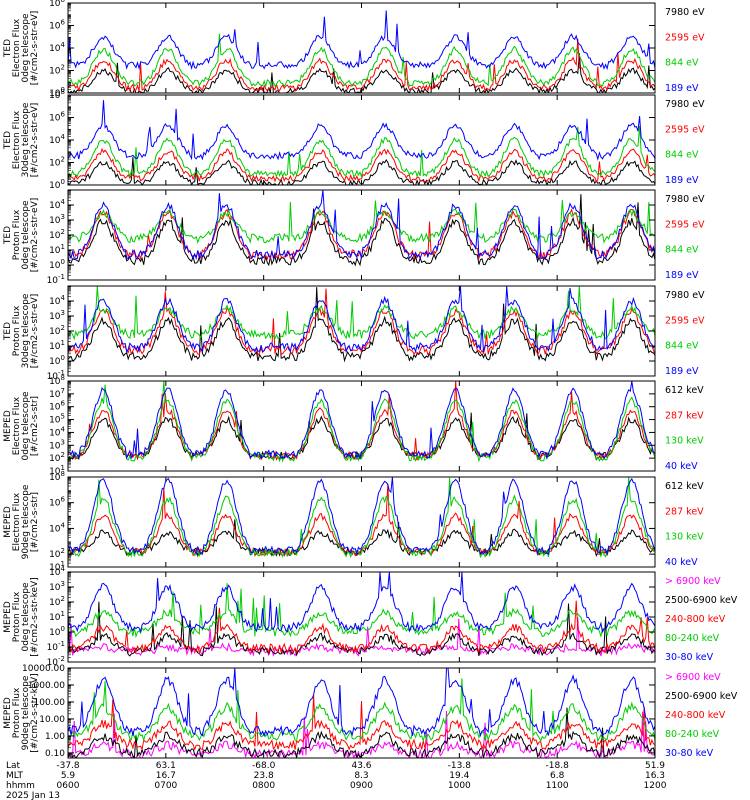  Describe the element at coordinates (264, 766) in the screenshot. I see `x-tick-lat: -68.0` at that location.